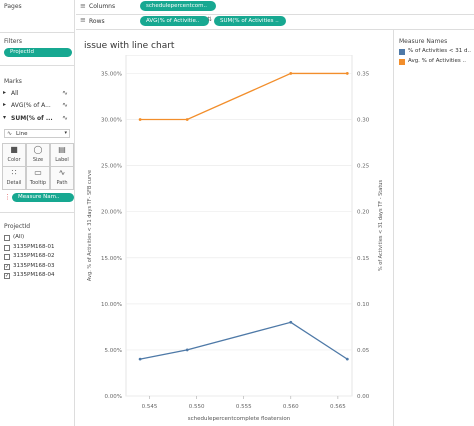 The height and width of the screenshot is (426, 474). What do you see at coordinates (97, 21) in the screenshot?
I see `rows-label: Rows` at bounding box center [97, 21].